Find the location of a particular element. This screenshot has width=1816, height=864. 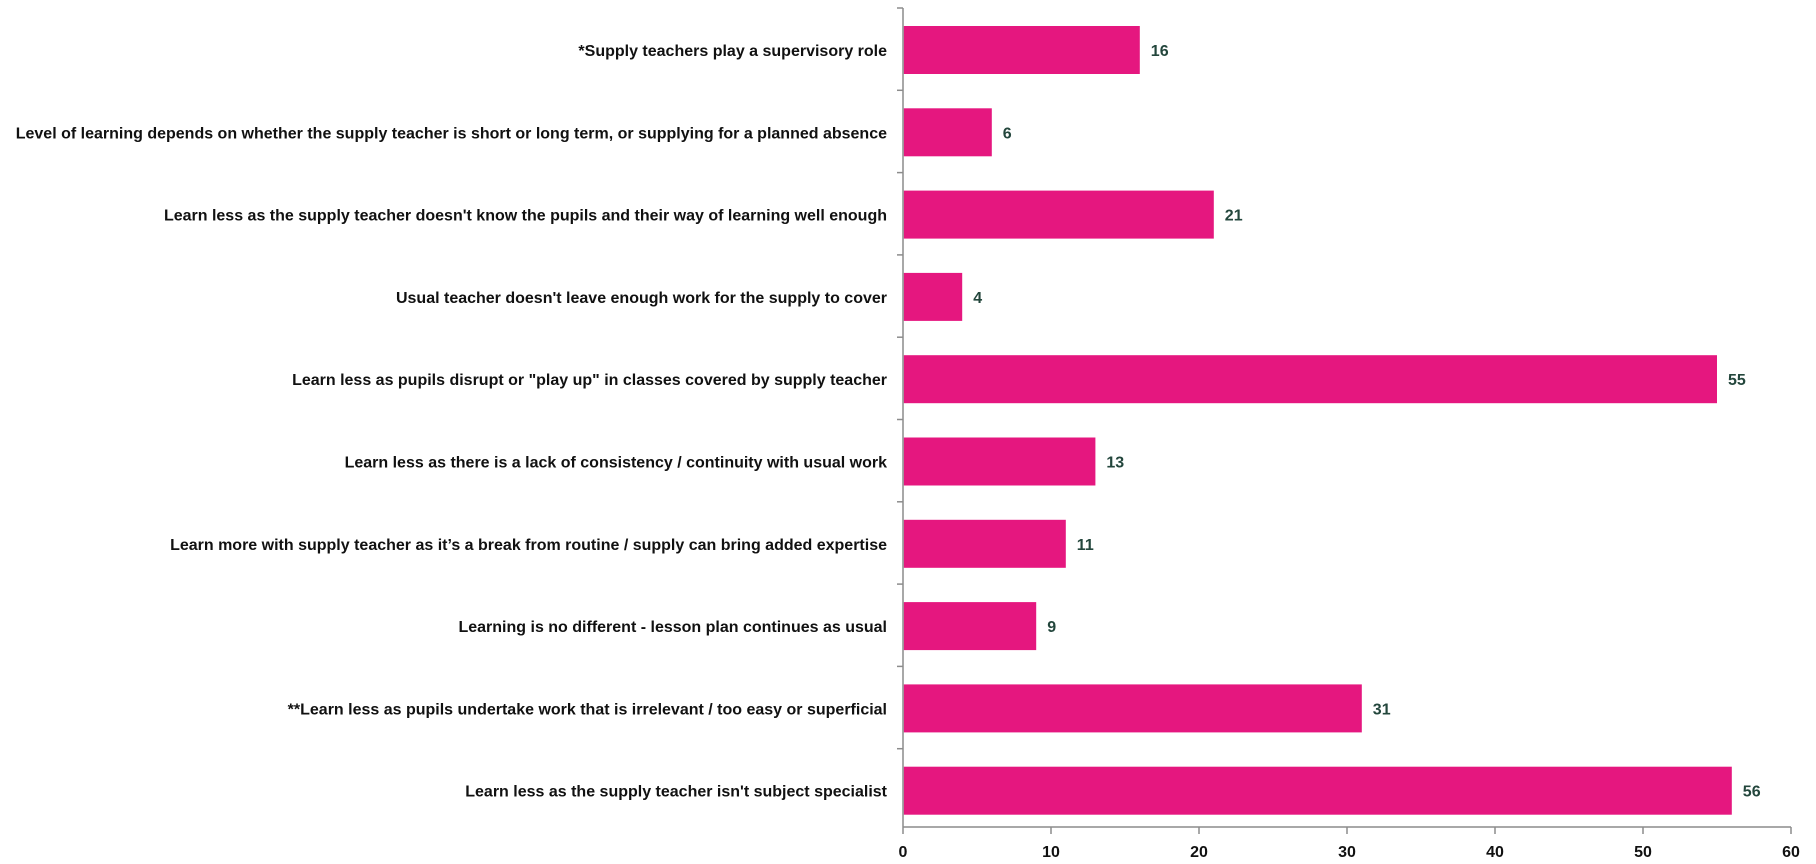

value-label-9: 31 is located at coordinates (1382, 709).